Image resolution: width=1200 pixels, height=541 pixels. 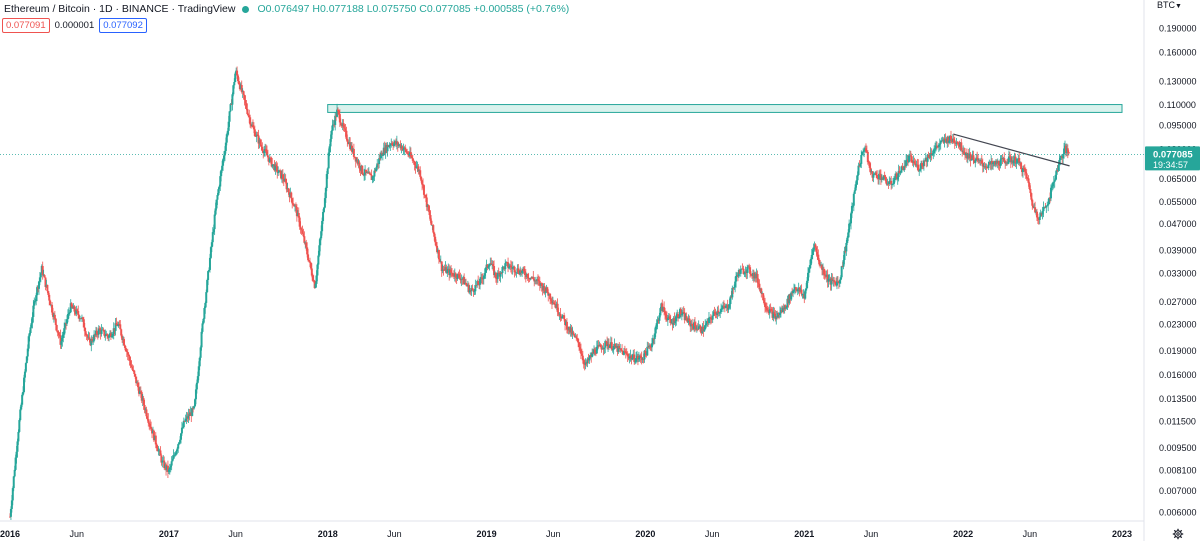 What do you see at coordinates (338, 9) in the screenshot?
I see `high-value: H0.077188` at bounding box center [338, 9].